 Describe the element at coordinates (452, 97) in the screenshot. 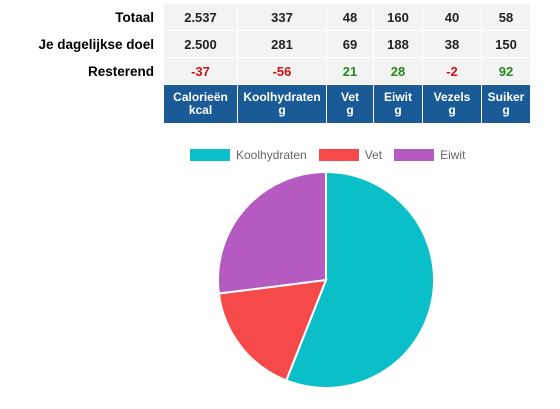

I see `column-name: Vezels` at that location.